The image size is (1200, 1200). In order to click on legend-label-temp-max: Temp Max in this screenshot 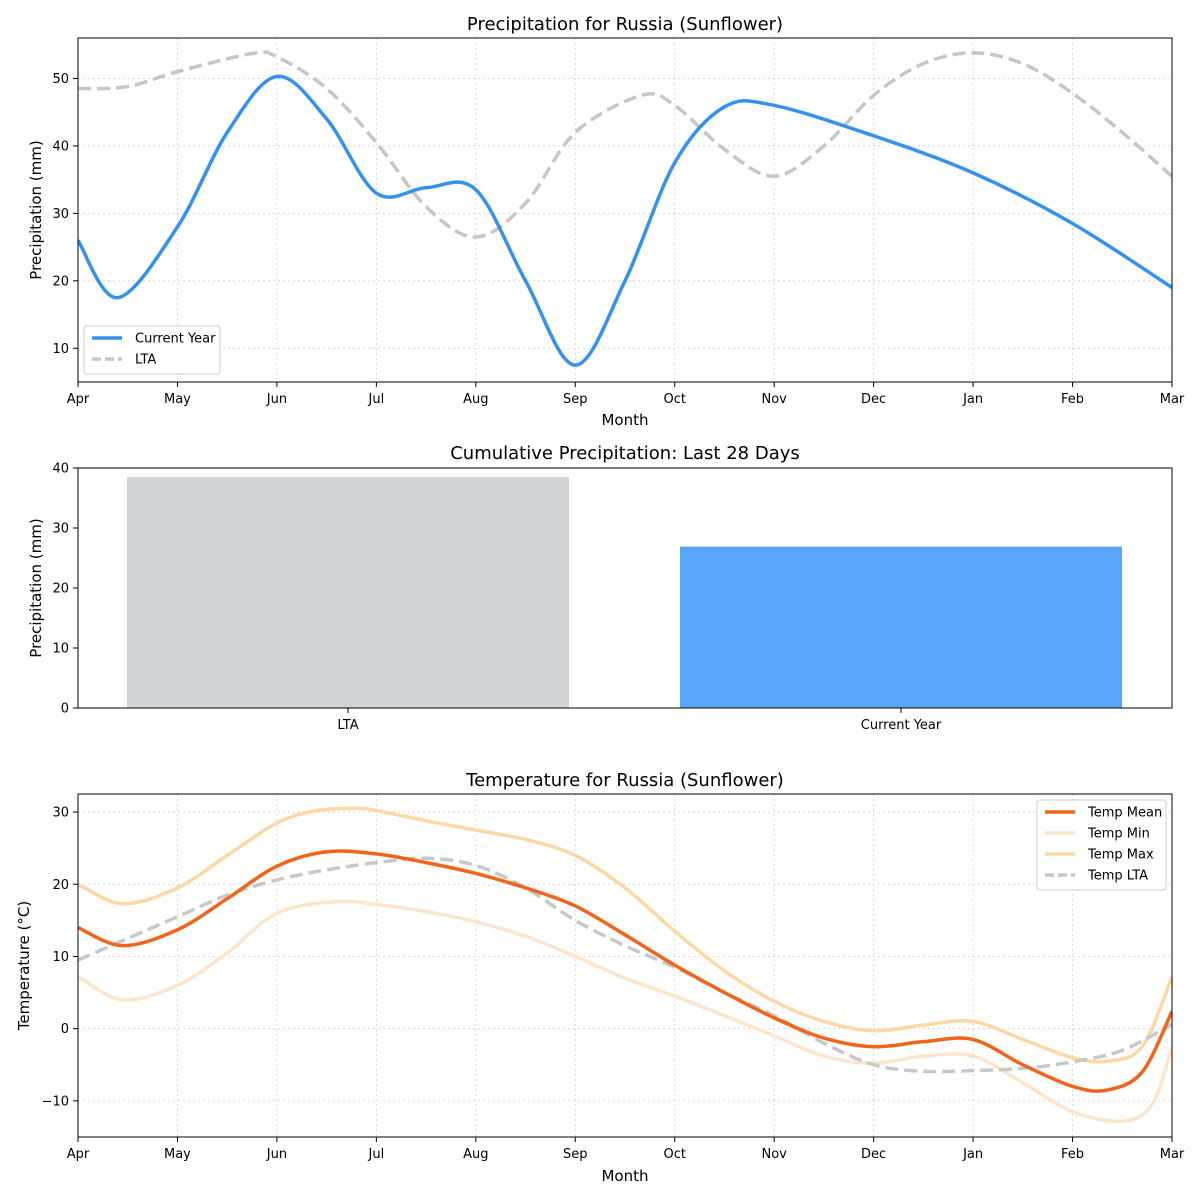, I will do `click(1120, 855)`.